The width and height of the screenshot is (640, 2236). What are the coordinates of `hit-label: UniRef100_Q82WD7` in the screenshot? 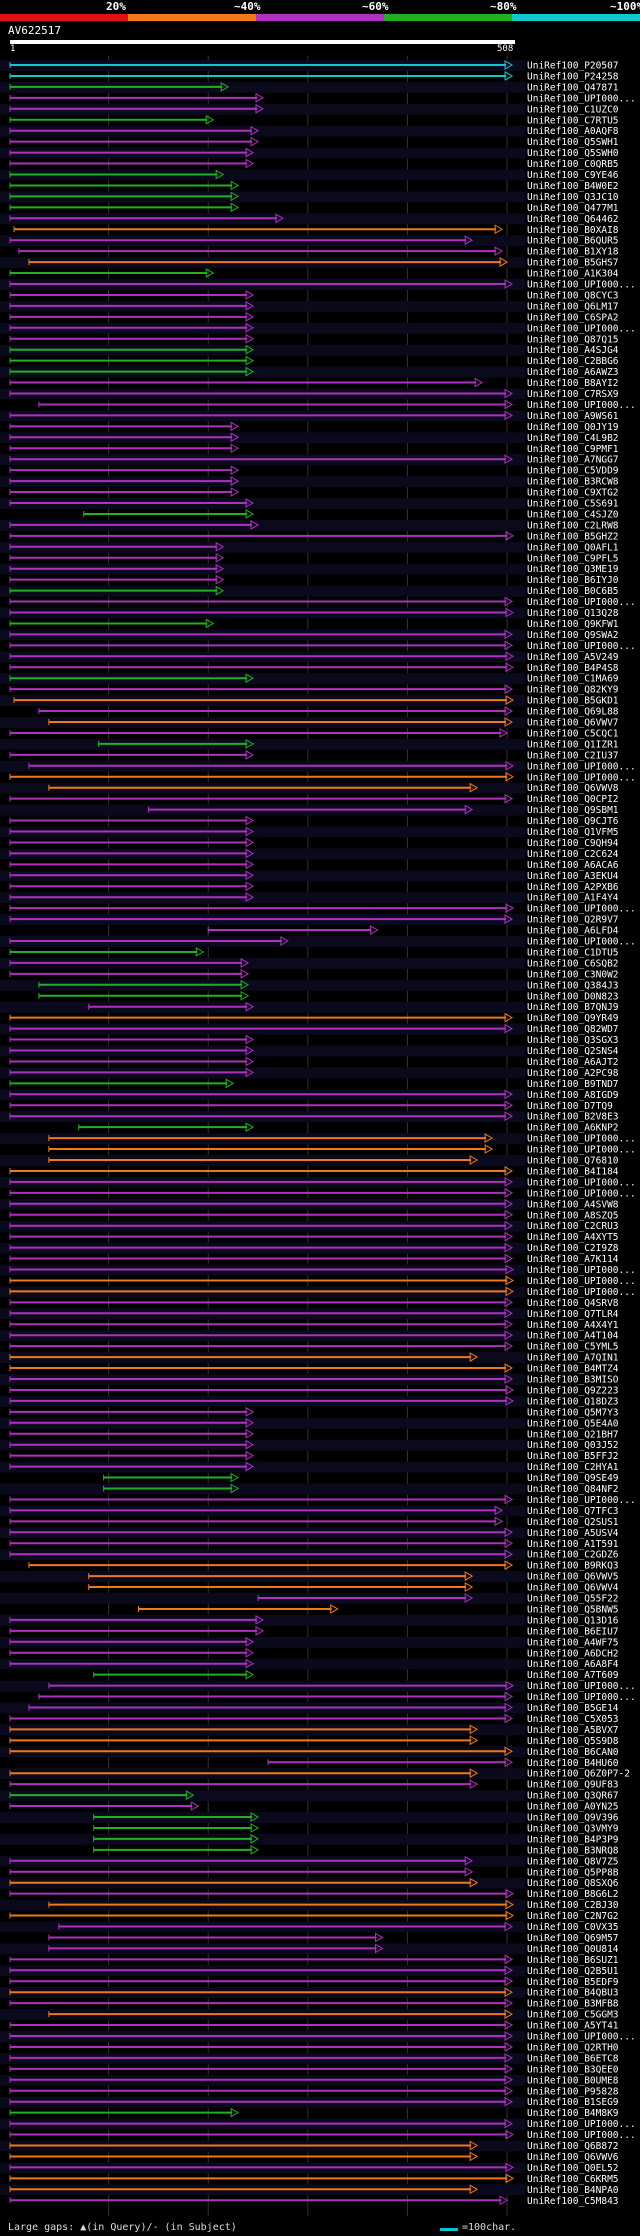 It's located at (573, 1029).